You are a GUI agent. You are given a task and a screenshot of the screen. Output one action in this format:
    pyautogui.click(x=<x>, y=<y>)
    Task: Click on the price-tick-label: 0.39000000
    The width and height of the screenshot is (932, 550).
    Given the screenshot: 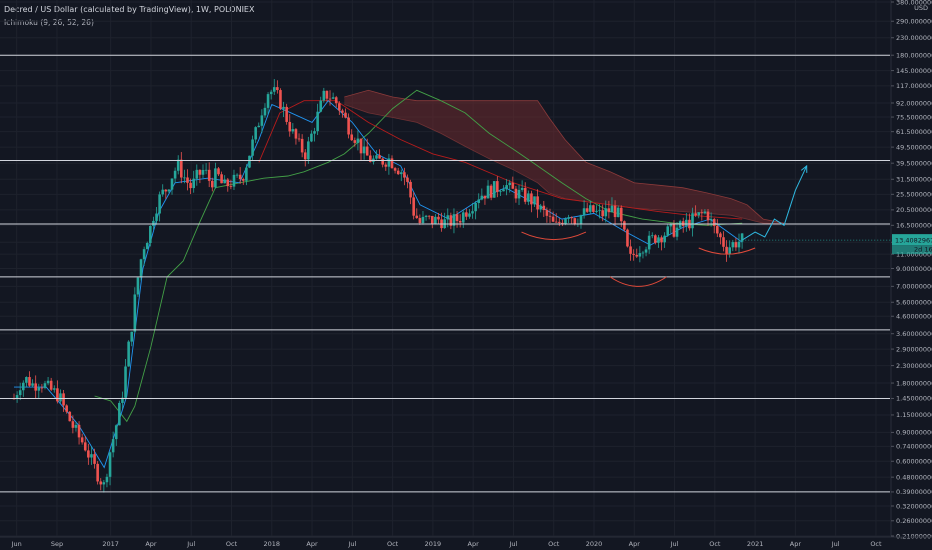 What is the action you would take?
    pyautogui.click(x=914, y=492)
    